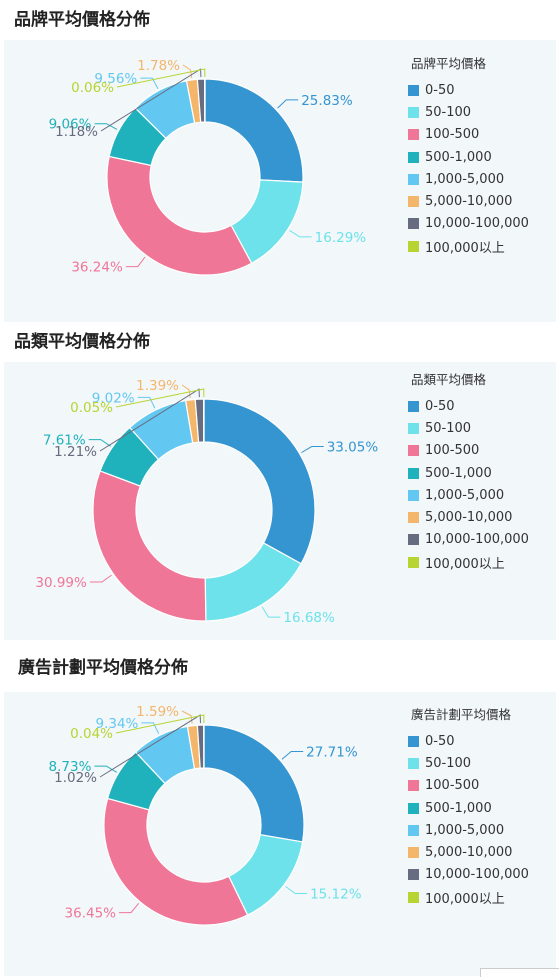 Image resolution: width=559 pixels, height=977 pixels. What do you see at coordinates (341, 238) in the screenshot?
I see `data-label: 16.29%` at bounding box center [341, 238].